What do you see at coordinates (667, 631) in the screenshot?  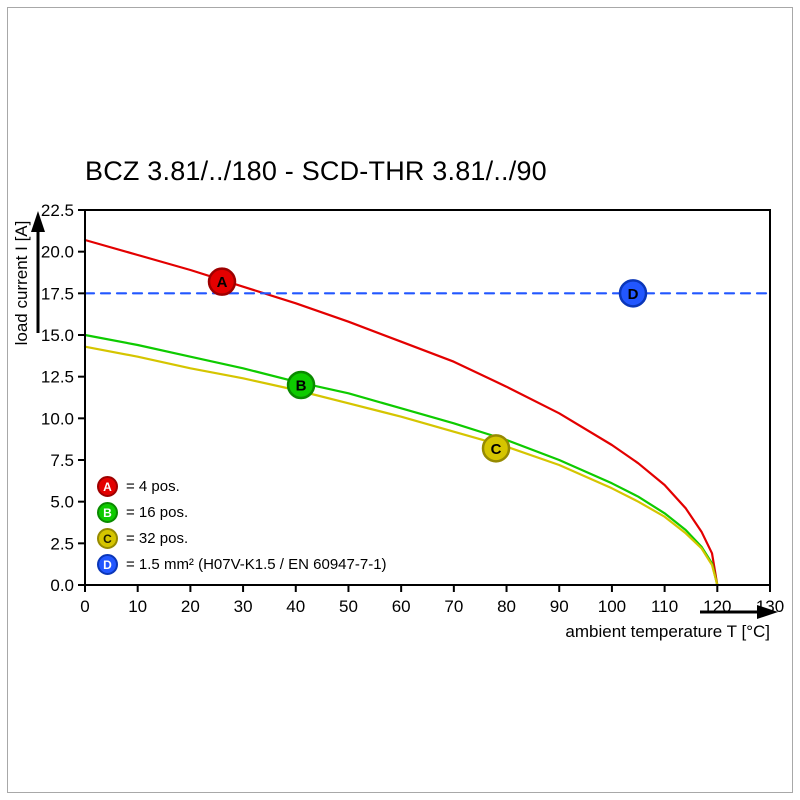 I see `x-axis-label: ambient temperature T [°C]` at bounding box center [667, 631].